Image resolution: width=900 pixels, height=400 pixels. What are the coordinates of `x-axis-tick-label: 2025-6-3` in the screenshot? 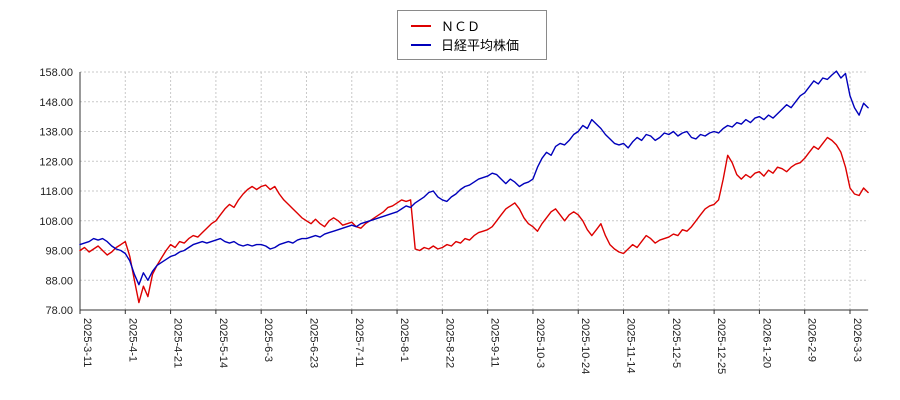 It's located at (268, 340).